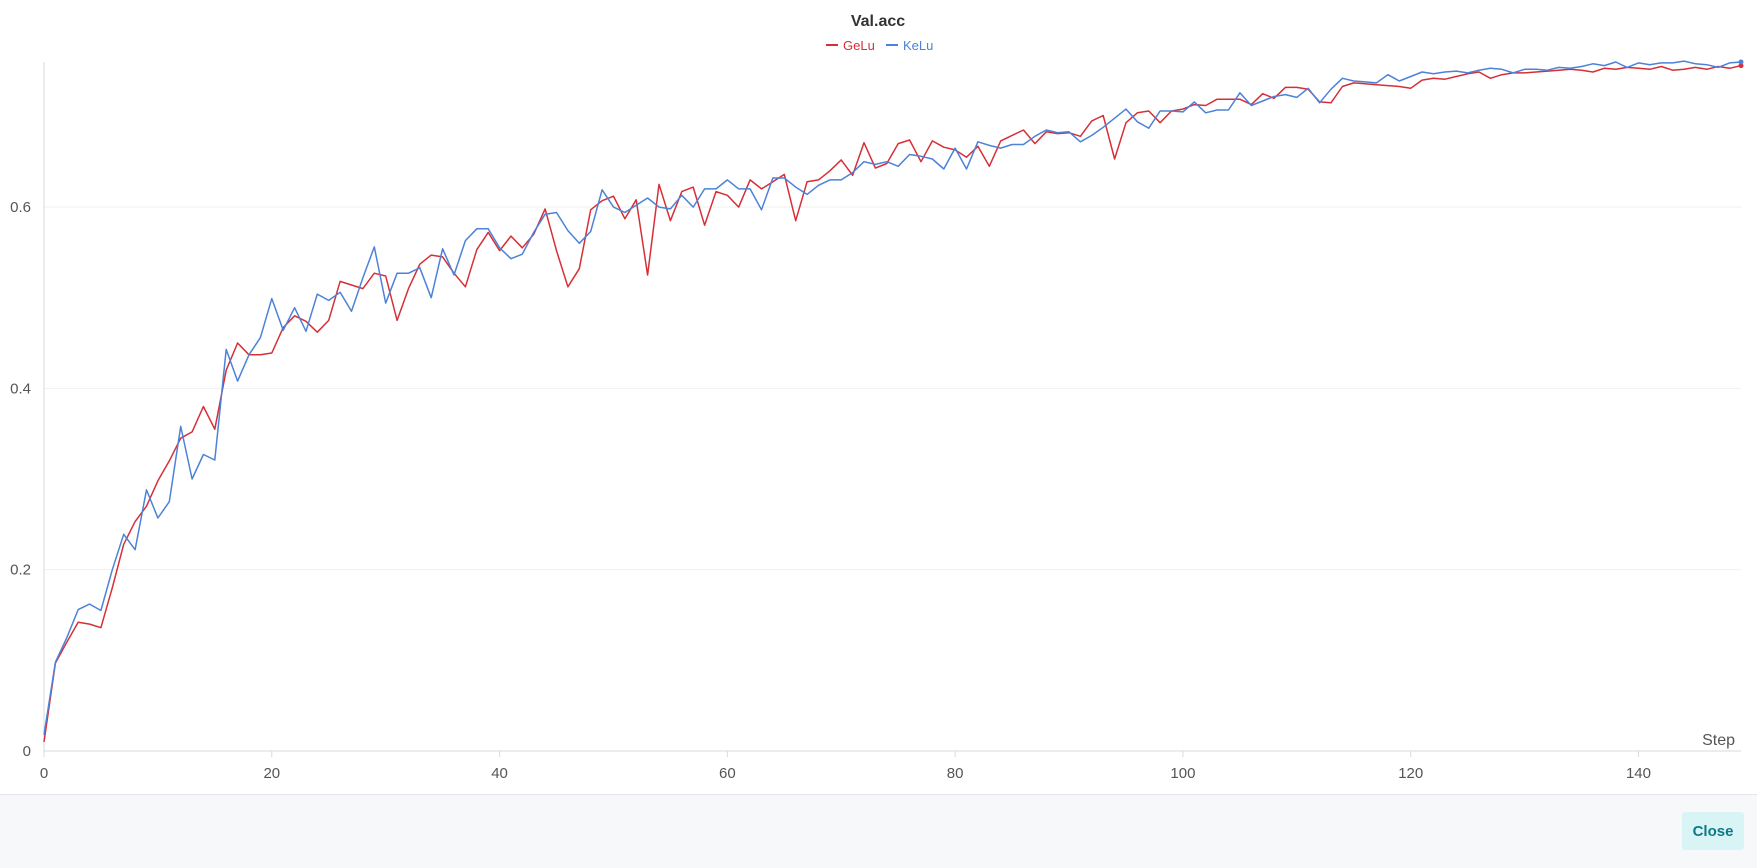 This screenshot has width=1757, height=868. Describe the element at coordinates (20, 570) in the screenshot. I see `y-tick-label: 0.2` at that location.